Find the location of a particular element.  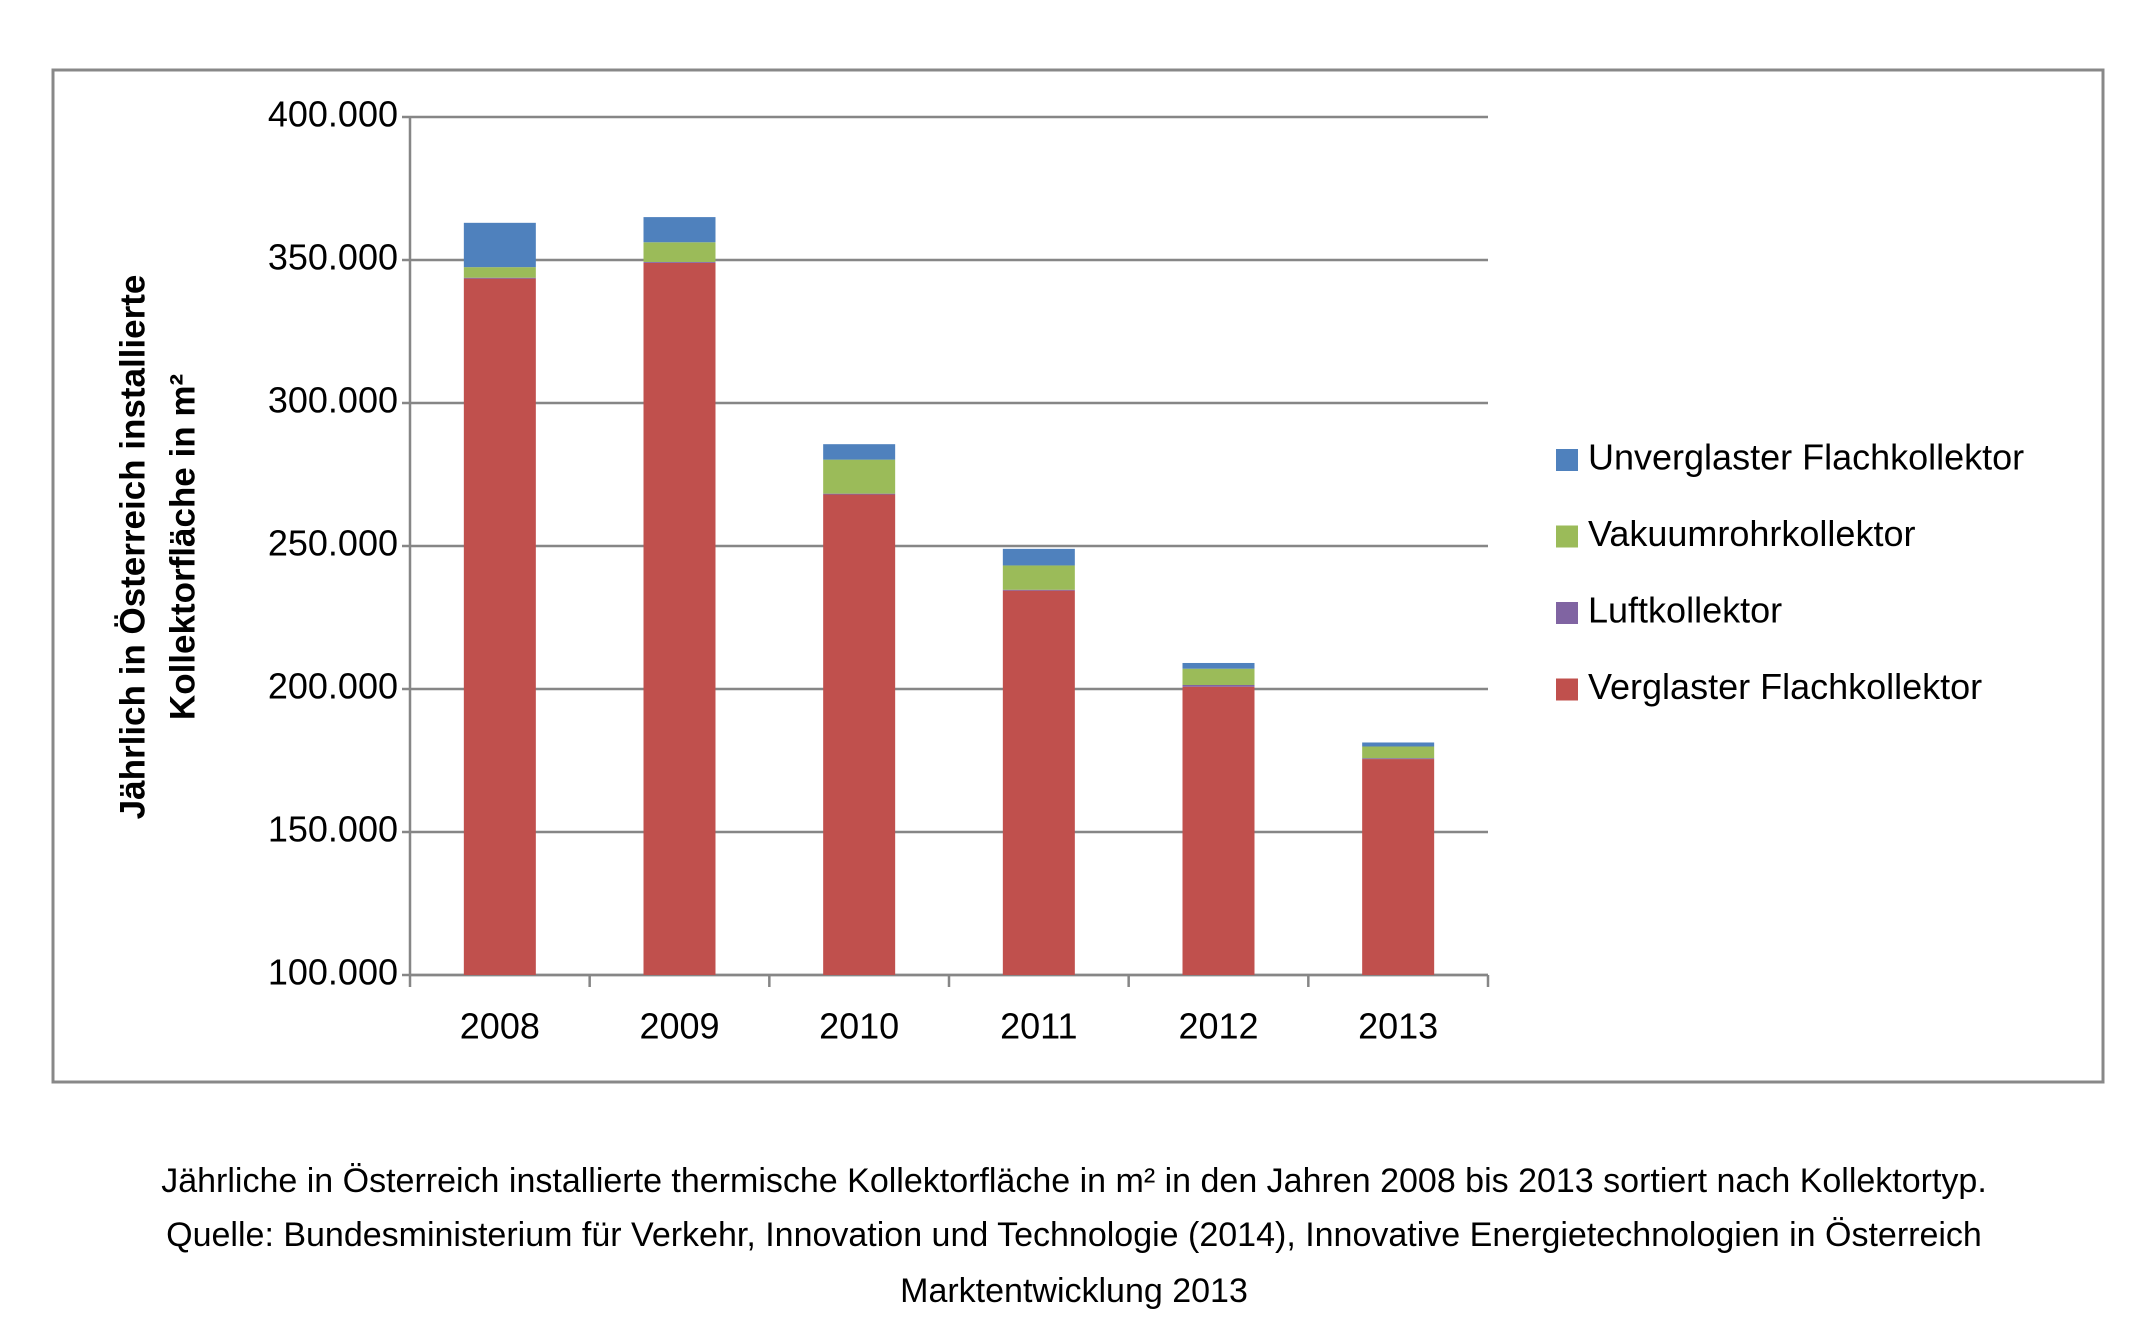

x-tick-label: 2013 is located at coordinates (1398, 1026).